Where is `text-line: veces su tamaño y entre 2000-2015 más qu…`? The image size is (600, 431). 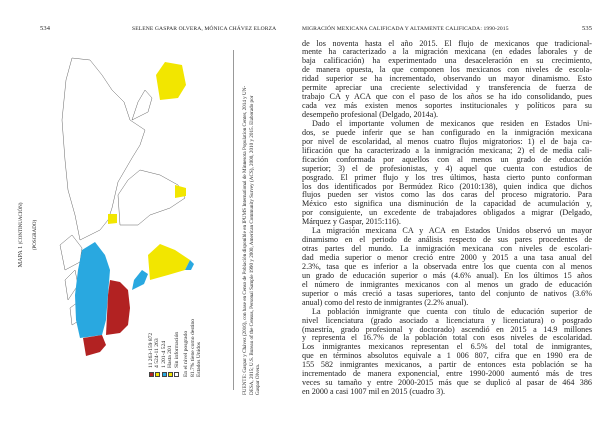 text-line: veces su tamaño y entre 2000-2015 más qu… is located at coordinates (447, 383).